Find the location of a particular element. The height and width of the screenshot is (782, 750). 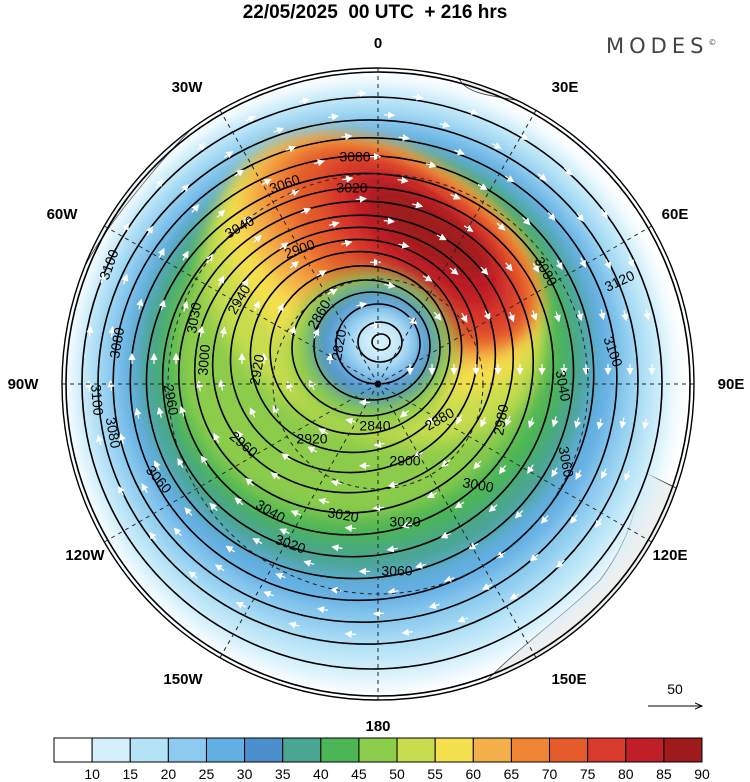

longitude-label: 30E is located at coordinates (565, 87).